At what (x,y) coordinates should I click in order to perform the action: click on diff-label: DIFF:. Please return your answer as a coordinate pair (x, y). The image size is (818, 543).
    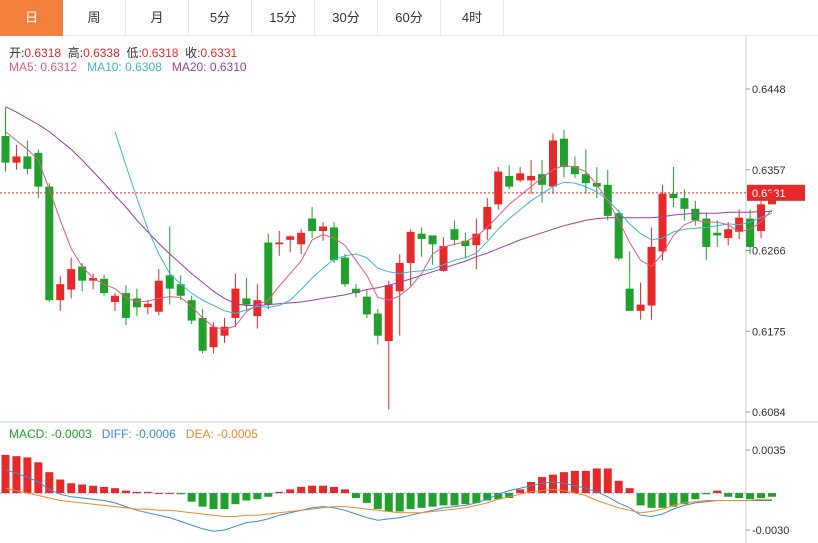
    Looking at the image, I should click on (116, 434).